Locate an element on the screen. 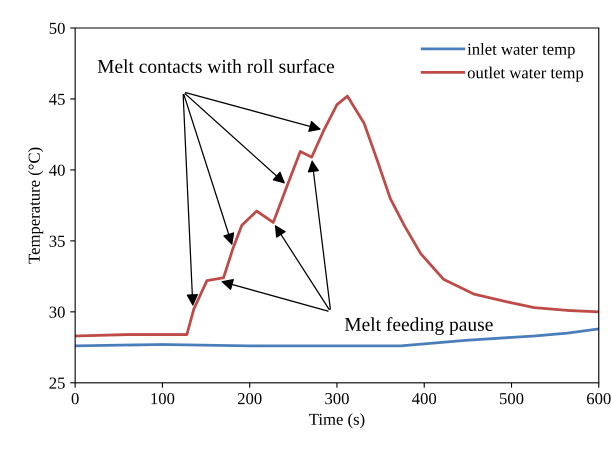 The height and width of the screenshot is (459, 611). y-tick-label: 45 is located at coordinates (57, 99).